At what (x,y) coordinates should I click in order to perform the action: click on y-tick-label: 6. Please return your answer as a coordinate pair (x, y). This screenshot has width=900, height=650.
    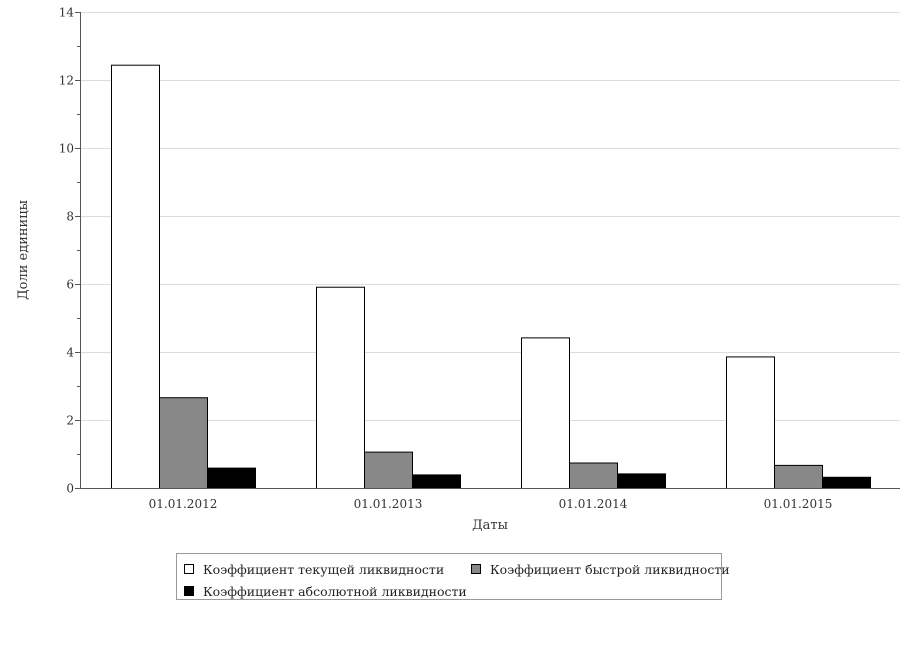
    Looking at the image, I should click on (70, 285).